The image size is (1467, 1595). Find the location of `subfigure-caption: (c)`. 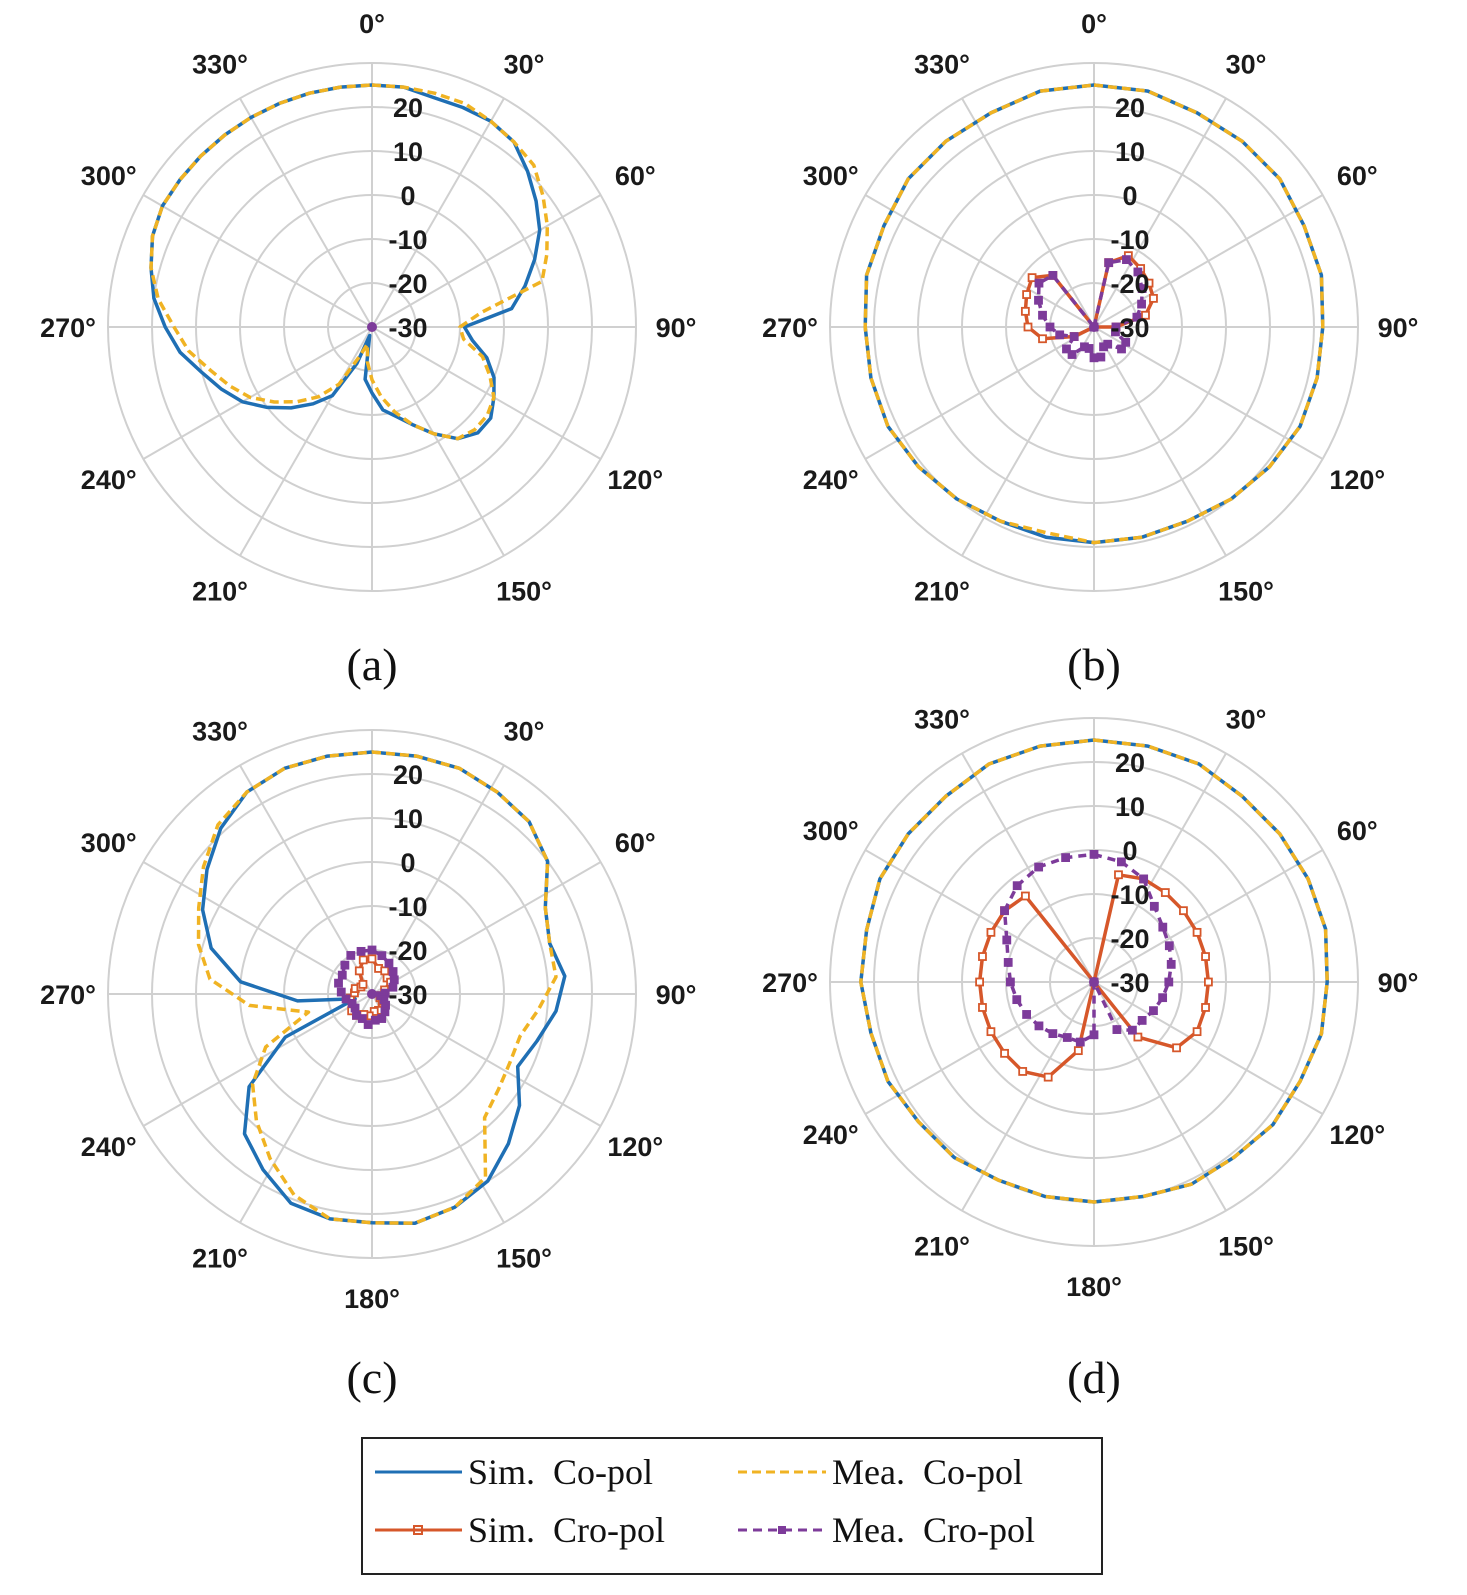

subfigure-caption: (c) is located at coordinates (371, 1377).